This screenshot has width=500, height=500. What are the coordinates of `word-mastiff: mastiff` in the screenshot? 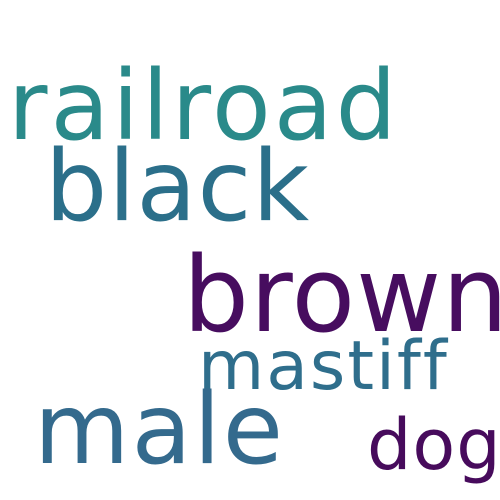 It's located at (323, 366).